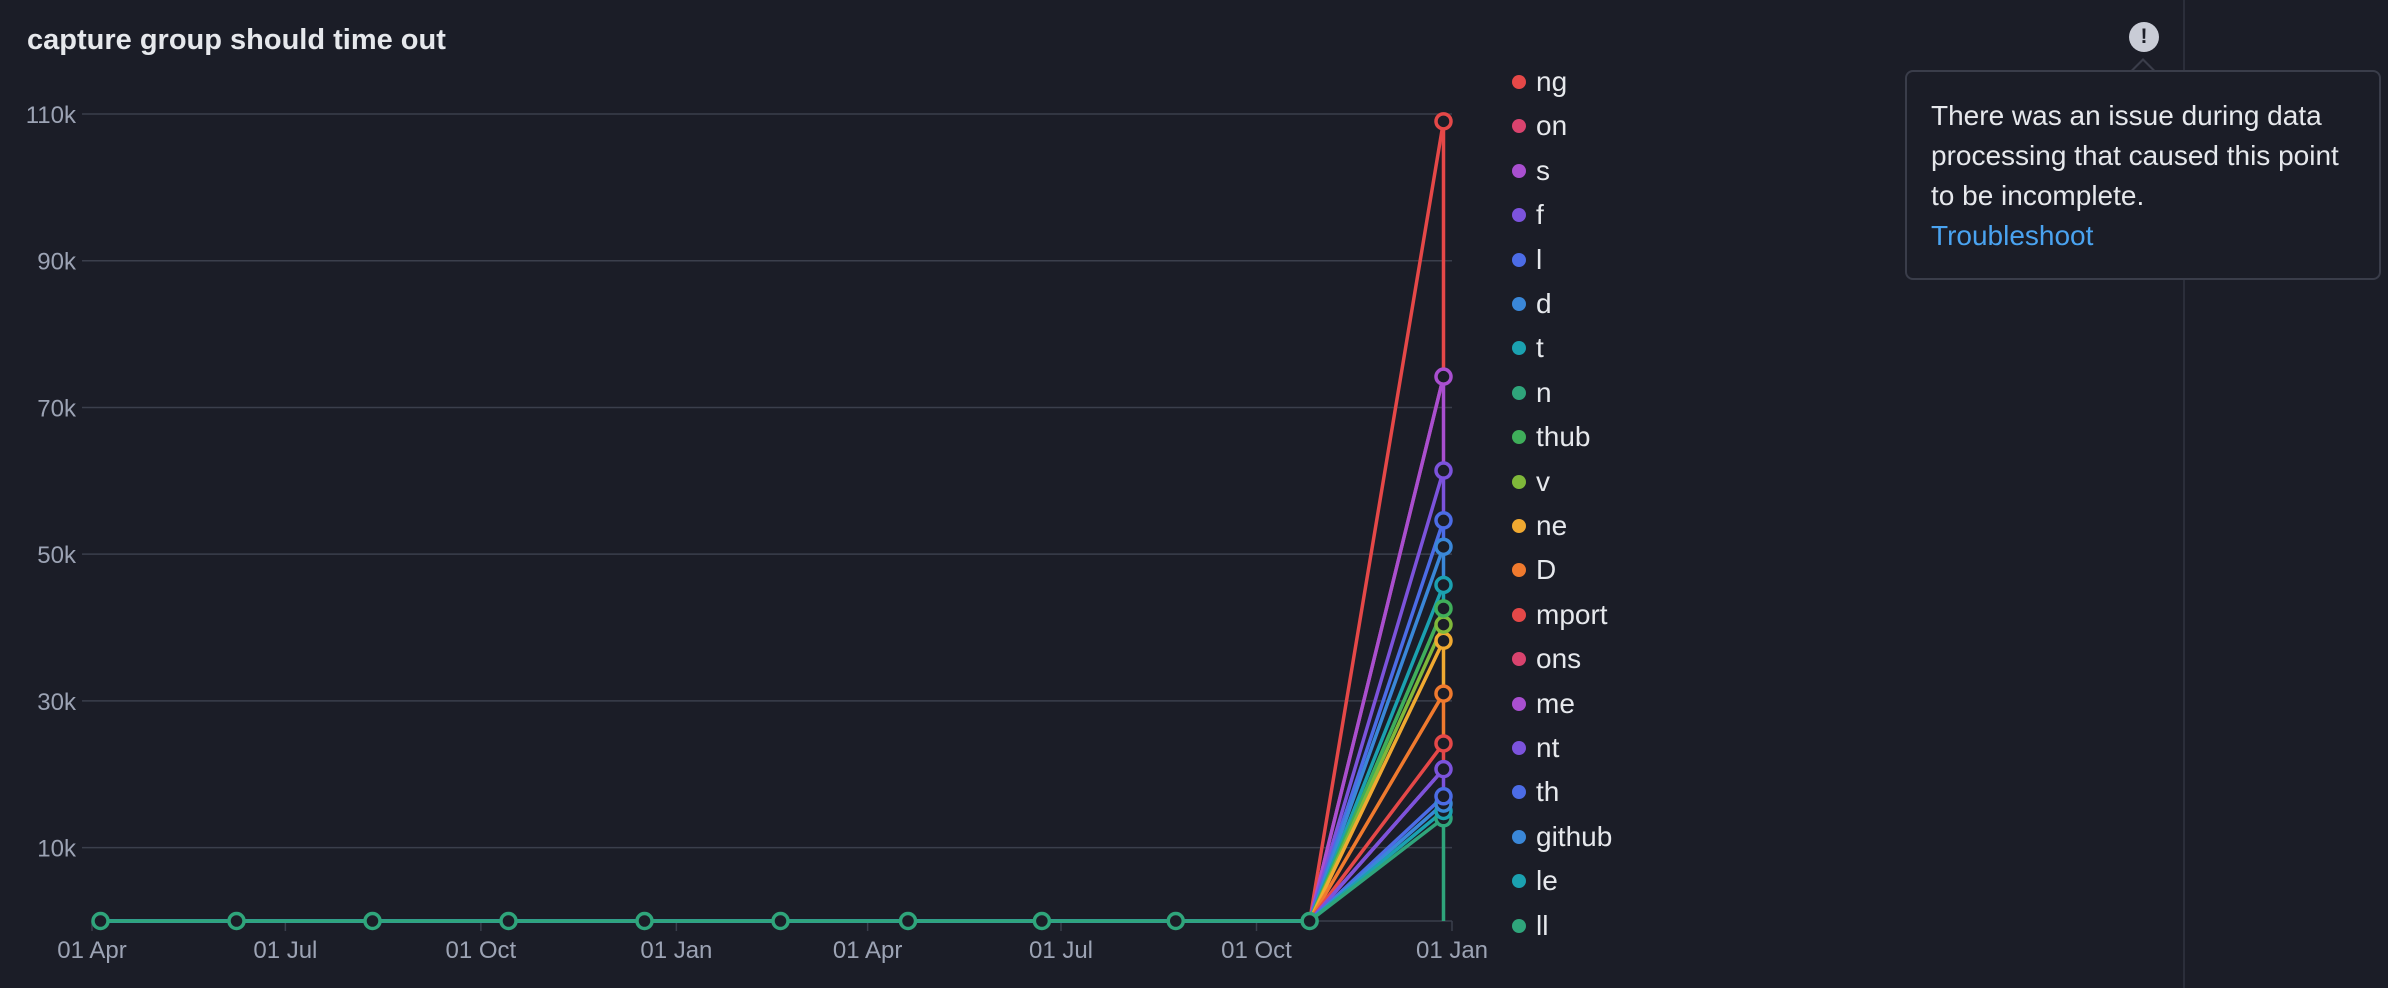  Describe the element at coordinates (1531, 482) in the screenshot. I see `legend-item: v` at that location.